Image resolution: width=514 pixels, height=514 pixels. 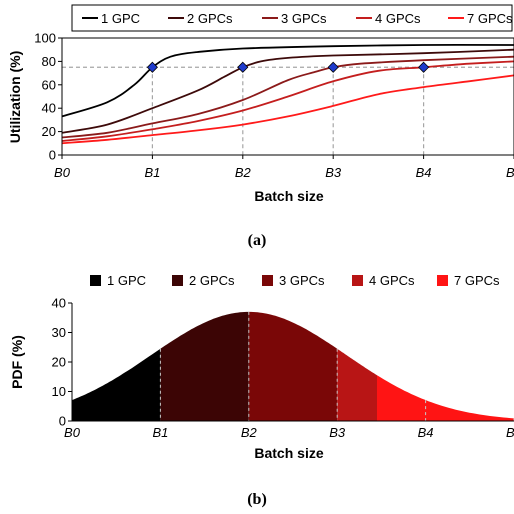 What do you see at coordinates (59, 332) in the screenshot?
I see `y-tick-label-30: 30` at bounding box center [59, 332].